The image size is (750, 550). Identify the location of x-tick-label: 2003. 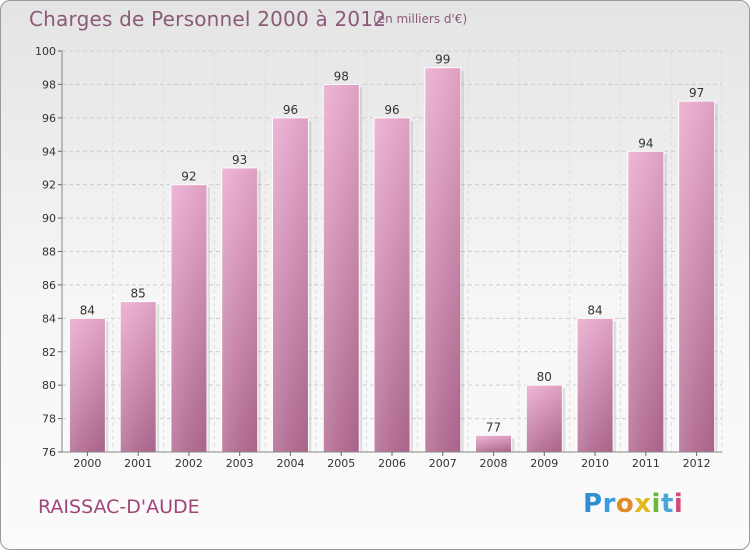
(240, 463).